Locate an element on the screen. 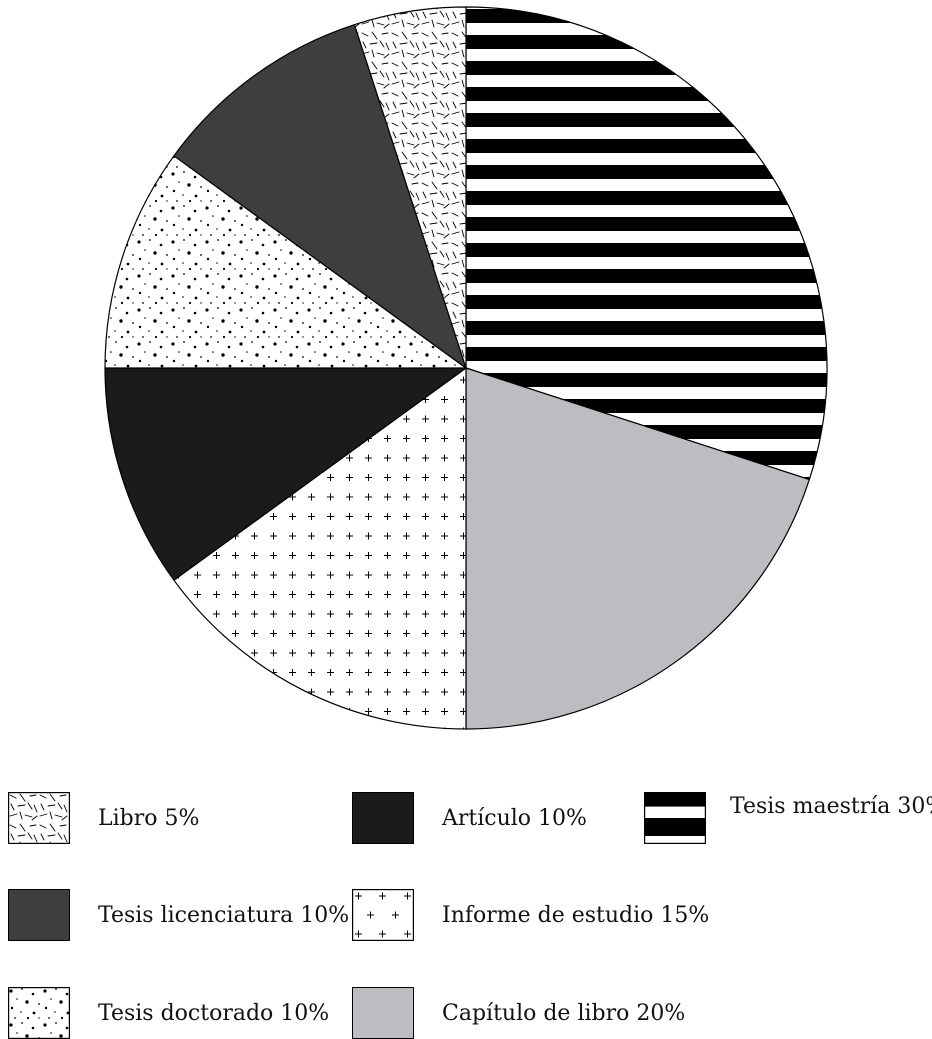 Image resolution: width=932 pixels, height=1039 pixels. legend-swatch-capitulo-de-libro is located at coordinates (383, 1013).